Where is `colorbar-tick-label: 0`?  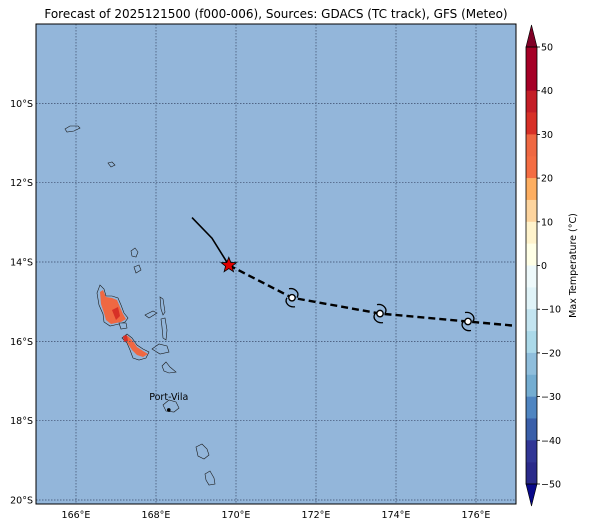
colorbar-tick-label: 0 is located at coordinates (544, 266).